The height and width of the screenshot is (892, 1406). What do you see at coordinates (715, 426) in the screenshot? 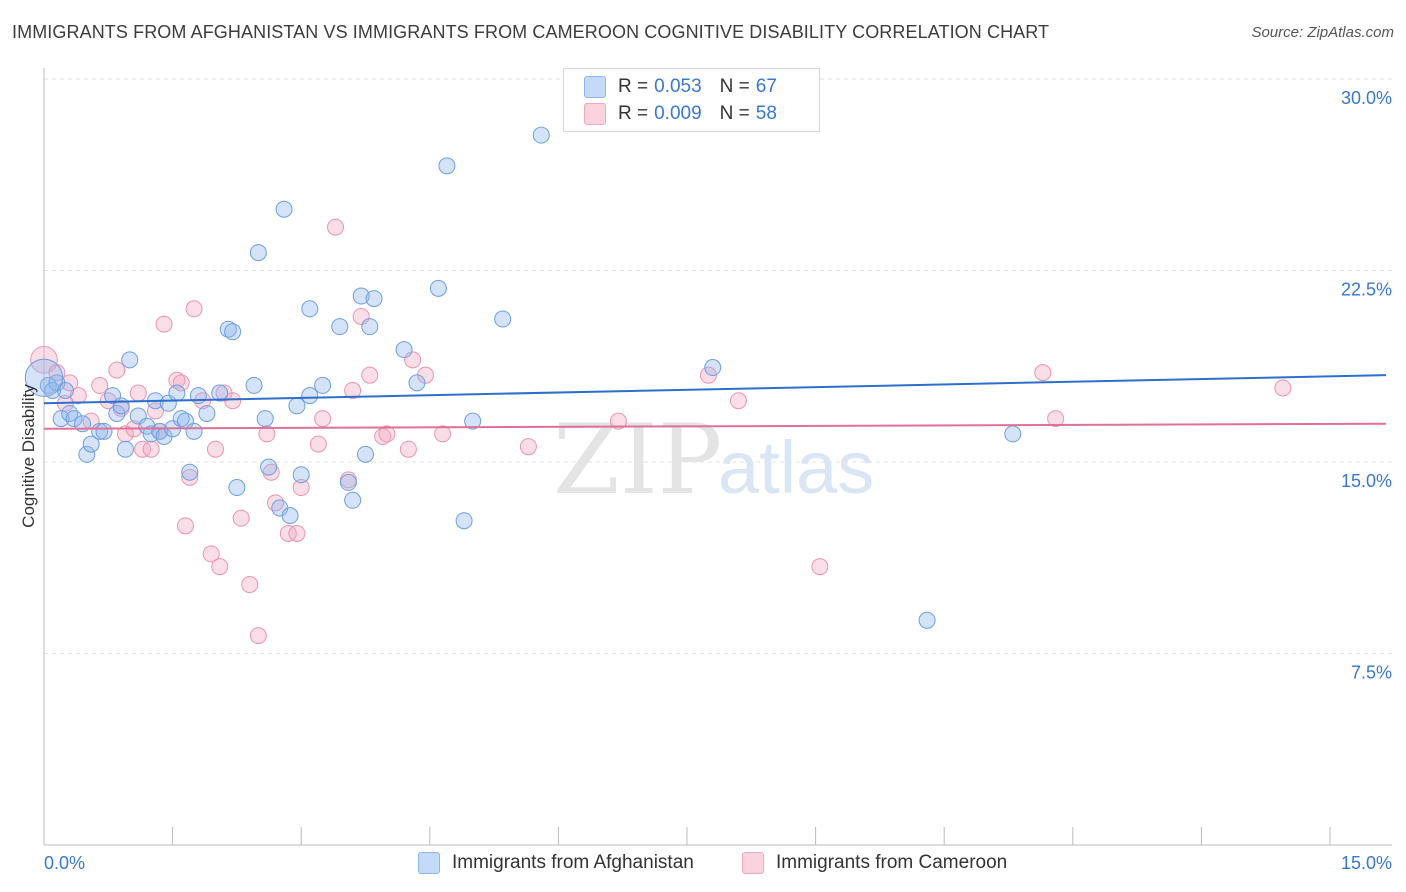
I see `trendline-cameroon` at bounding box center [715, 426].